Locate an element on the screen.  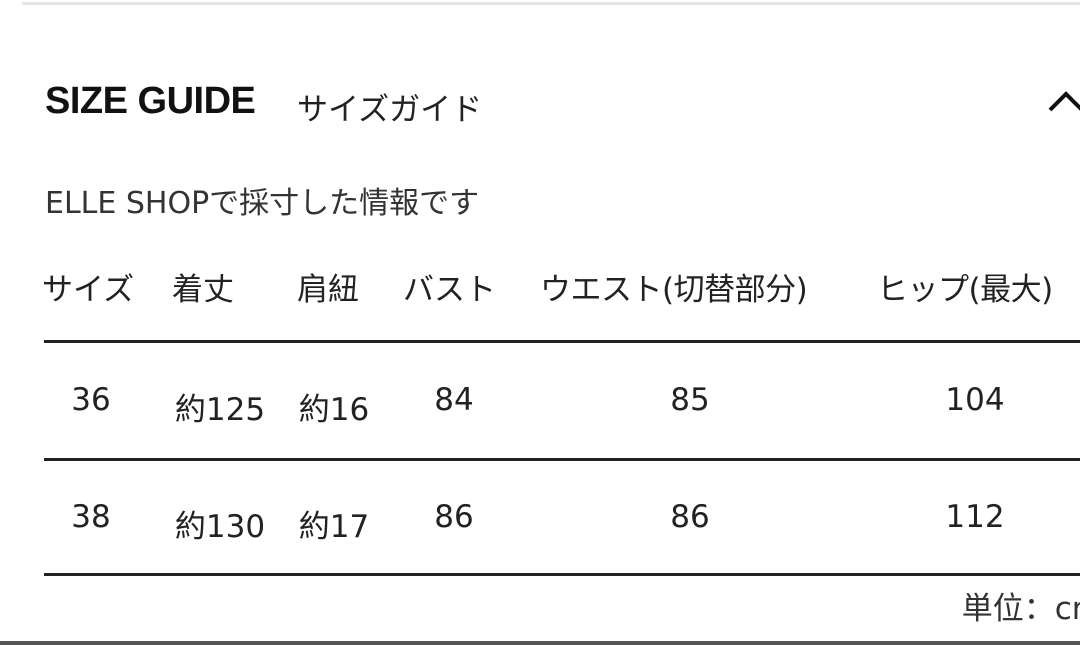
cell-waist: 85 is located at coordinates (690, 400).